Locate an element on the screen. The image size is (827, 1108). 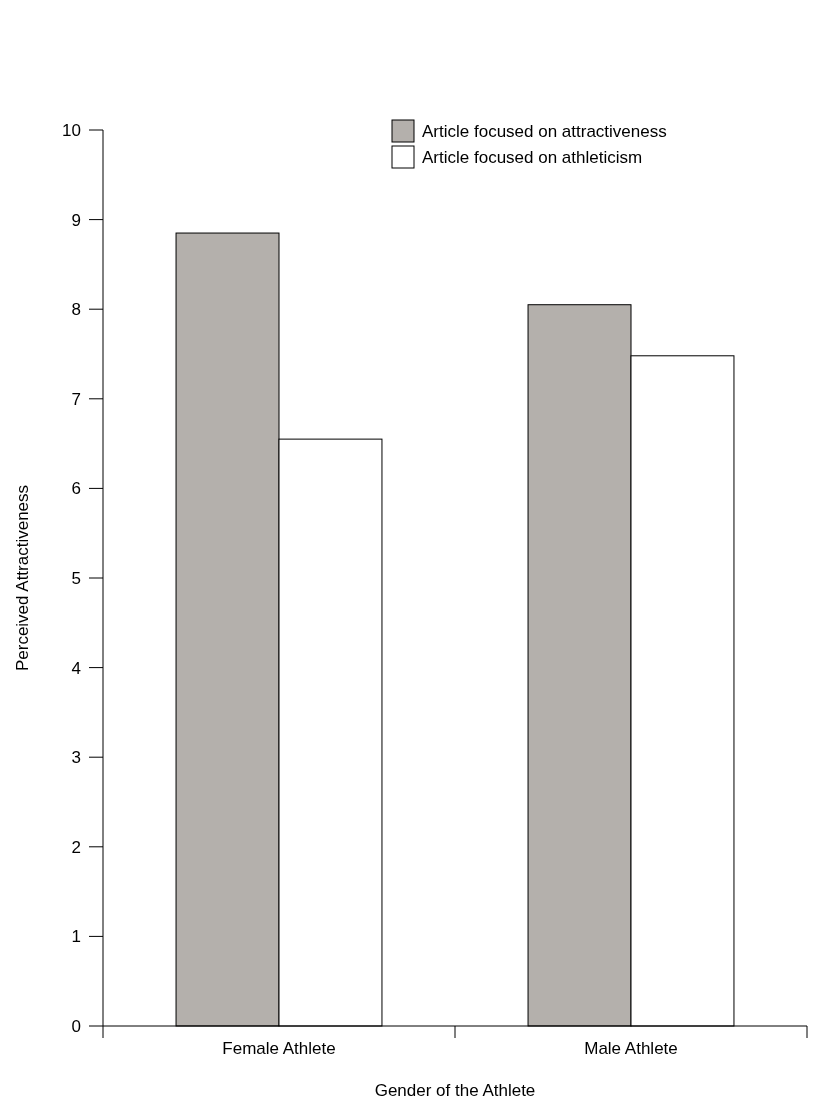
legend-label: Article focused on athleticism is located at coordinates (532, 157).